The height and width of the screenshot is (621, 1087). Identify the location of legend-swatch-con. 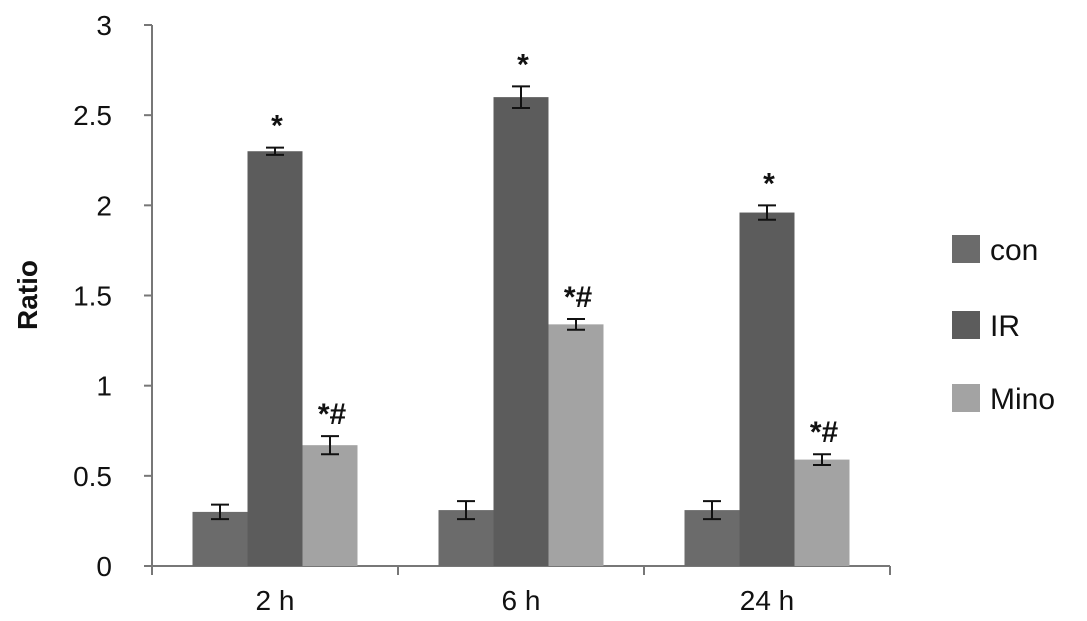
(966, 249).